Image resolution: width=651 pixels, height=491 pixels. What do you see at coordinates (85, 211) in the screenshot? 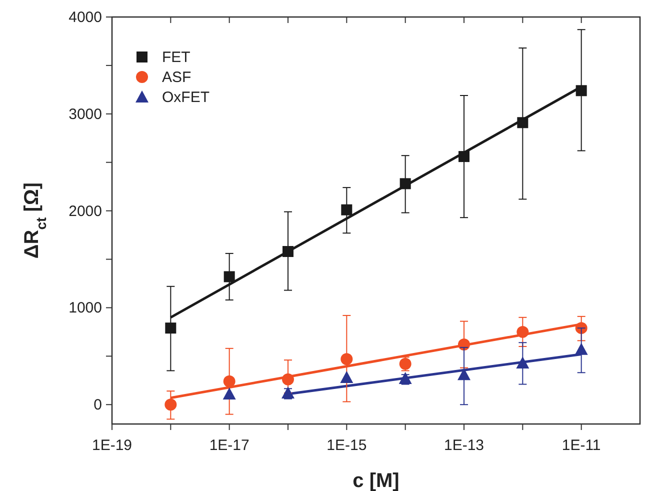
I see `y-tick-label: 2000` at bounding box center [85, 211].